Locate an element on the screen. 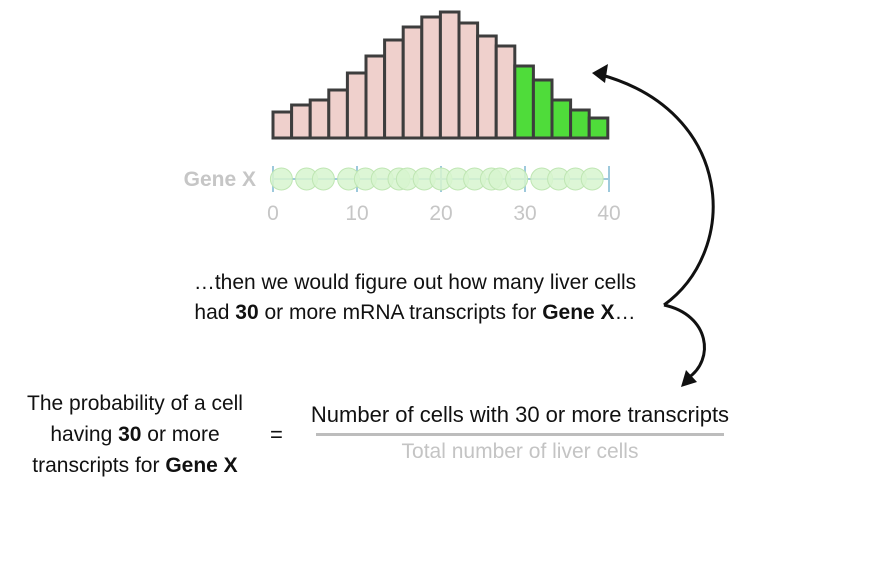  tick-labels: 0 10 20 30 40 is located at coordinates (444, 213).